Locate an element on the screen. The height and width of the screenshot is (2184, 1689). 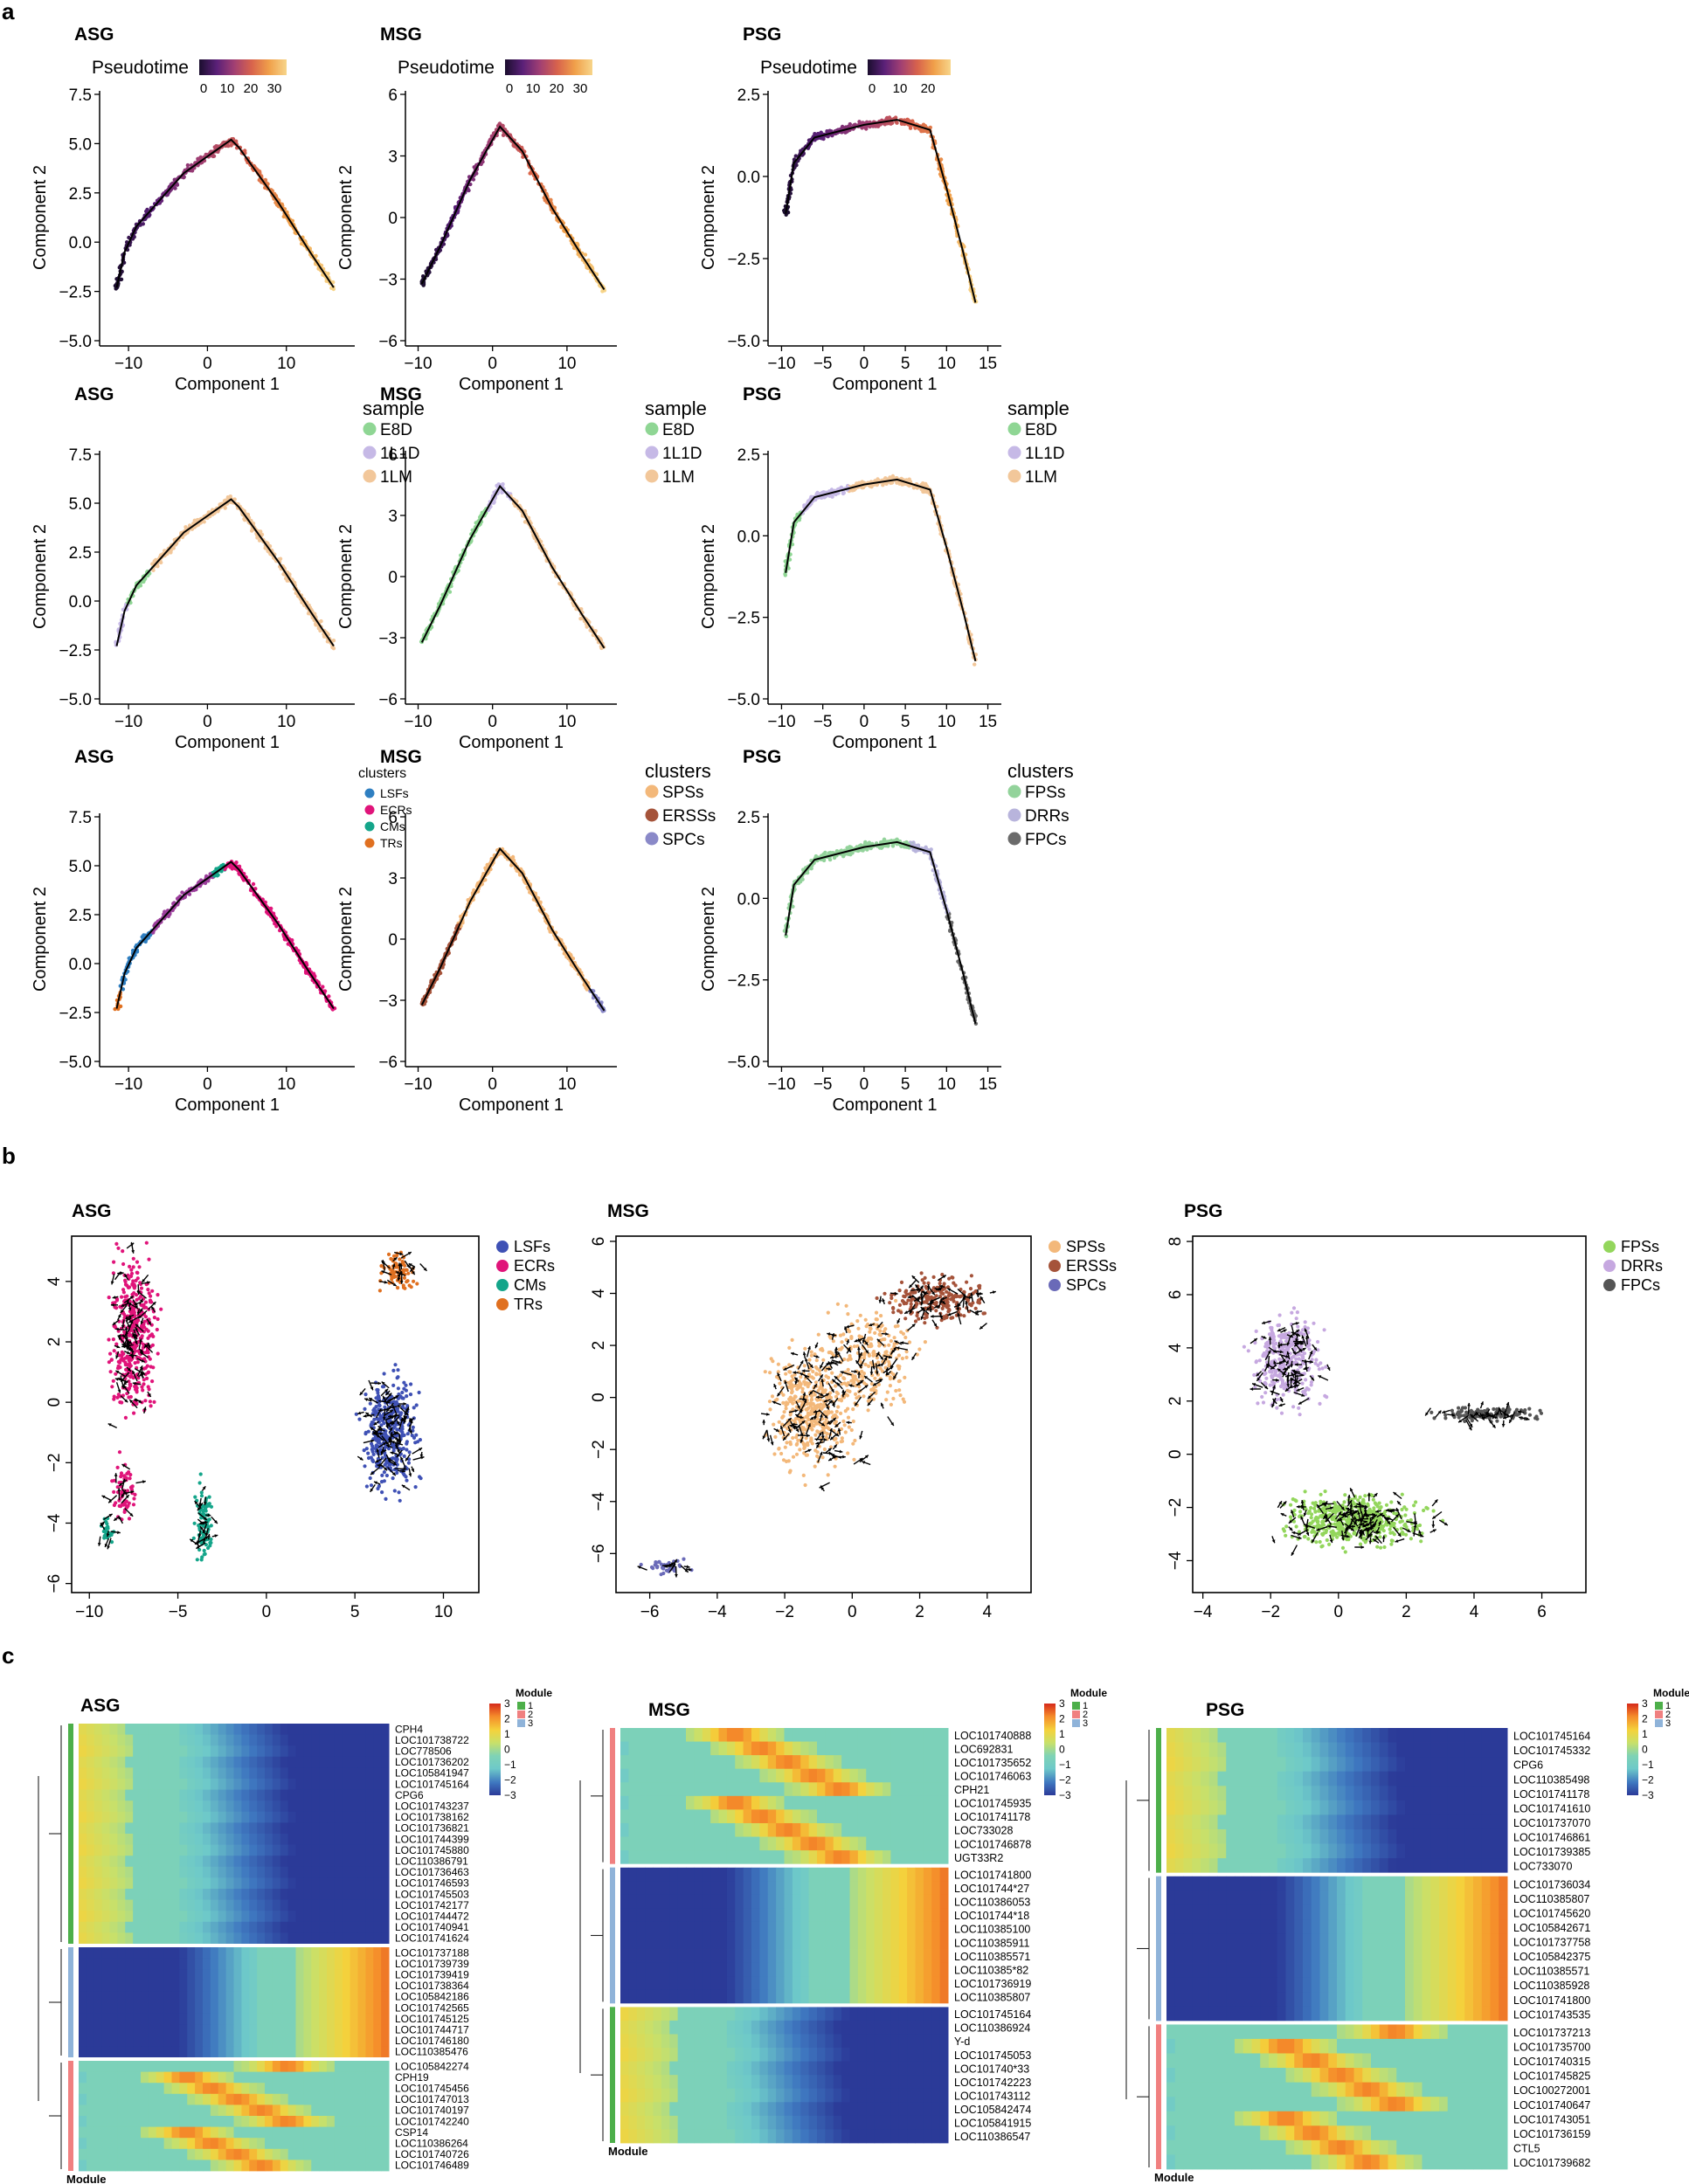
legend-label: ERSSs is located at coordinates (689, 816).